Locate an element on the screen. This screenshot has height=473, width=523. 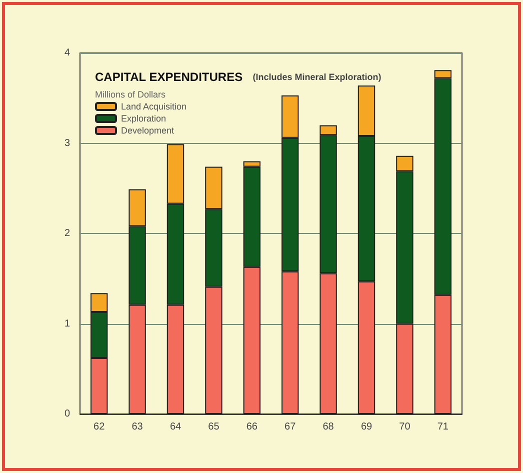
y-tick-label: 1 is located at coordinates (67, 324).